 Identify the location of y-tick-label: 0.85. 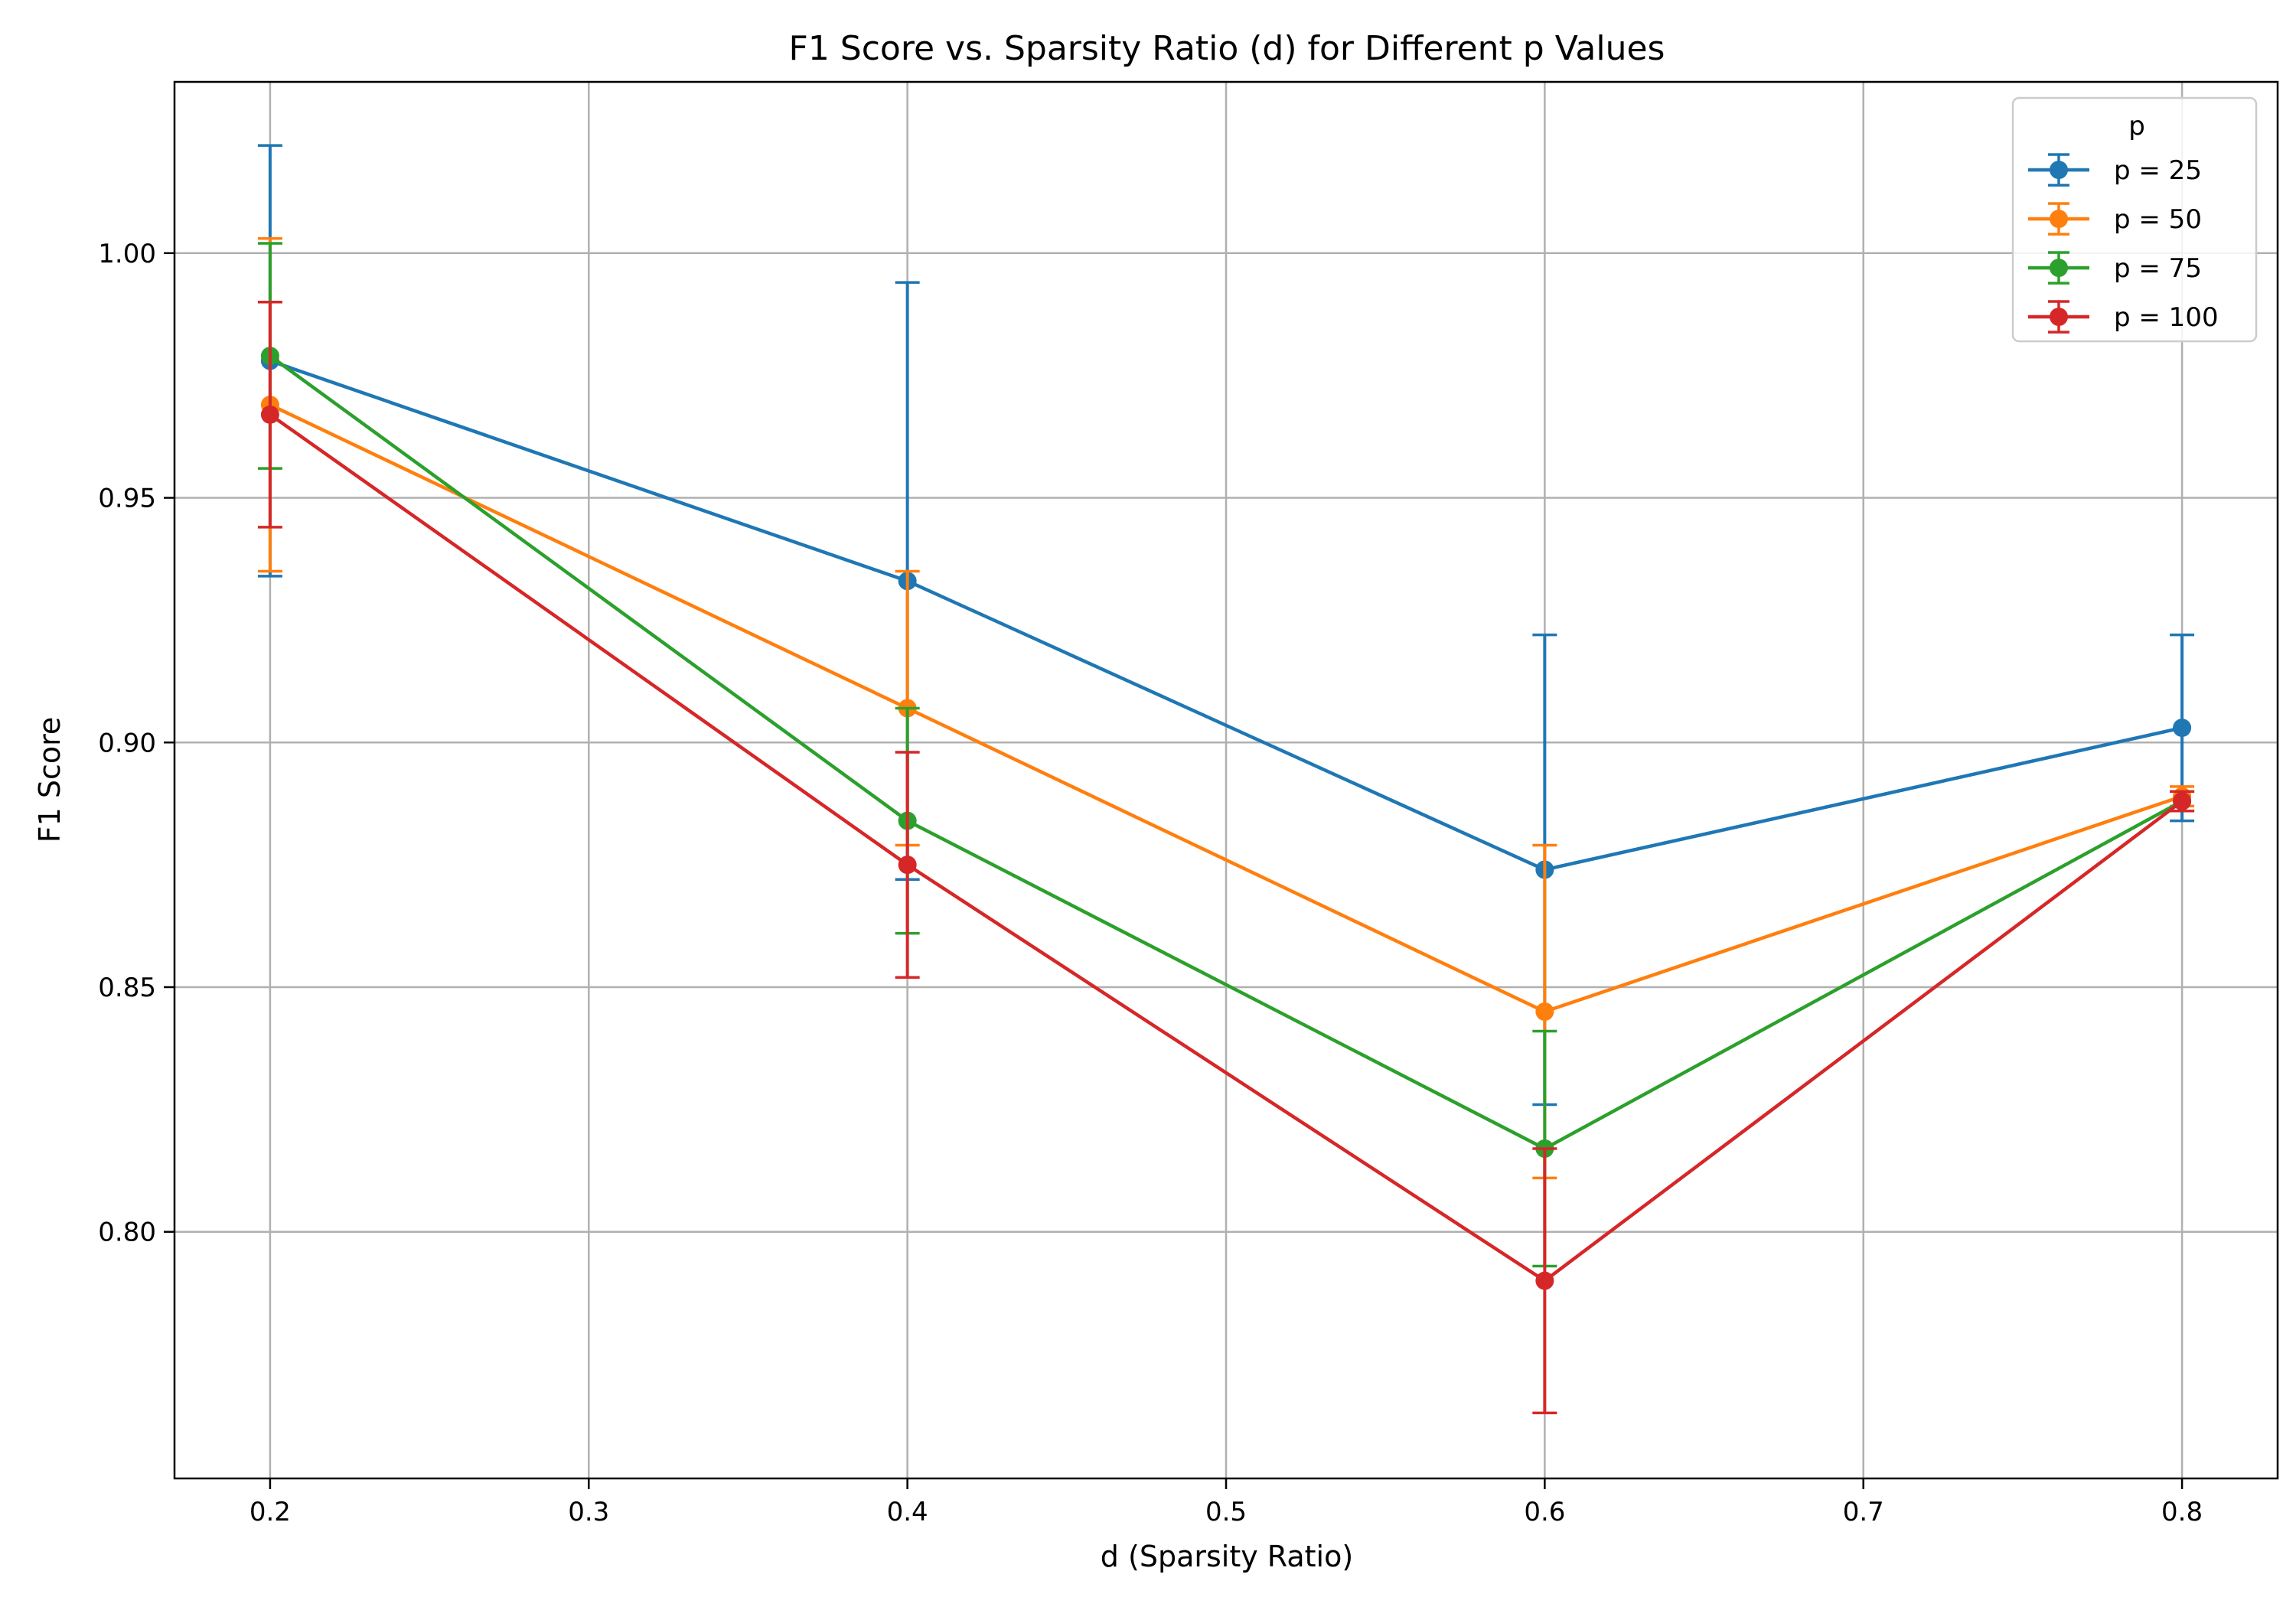
(127, 988).